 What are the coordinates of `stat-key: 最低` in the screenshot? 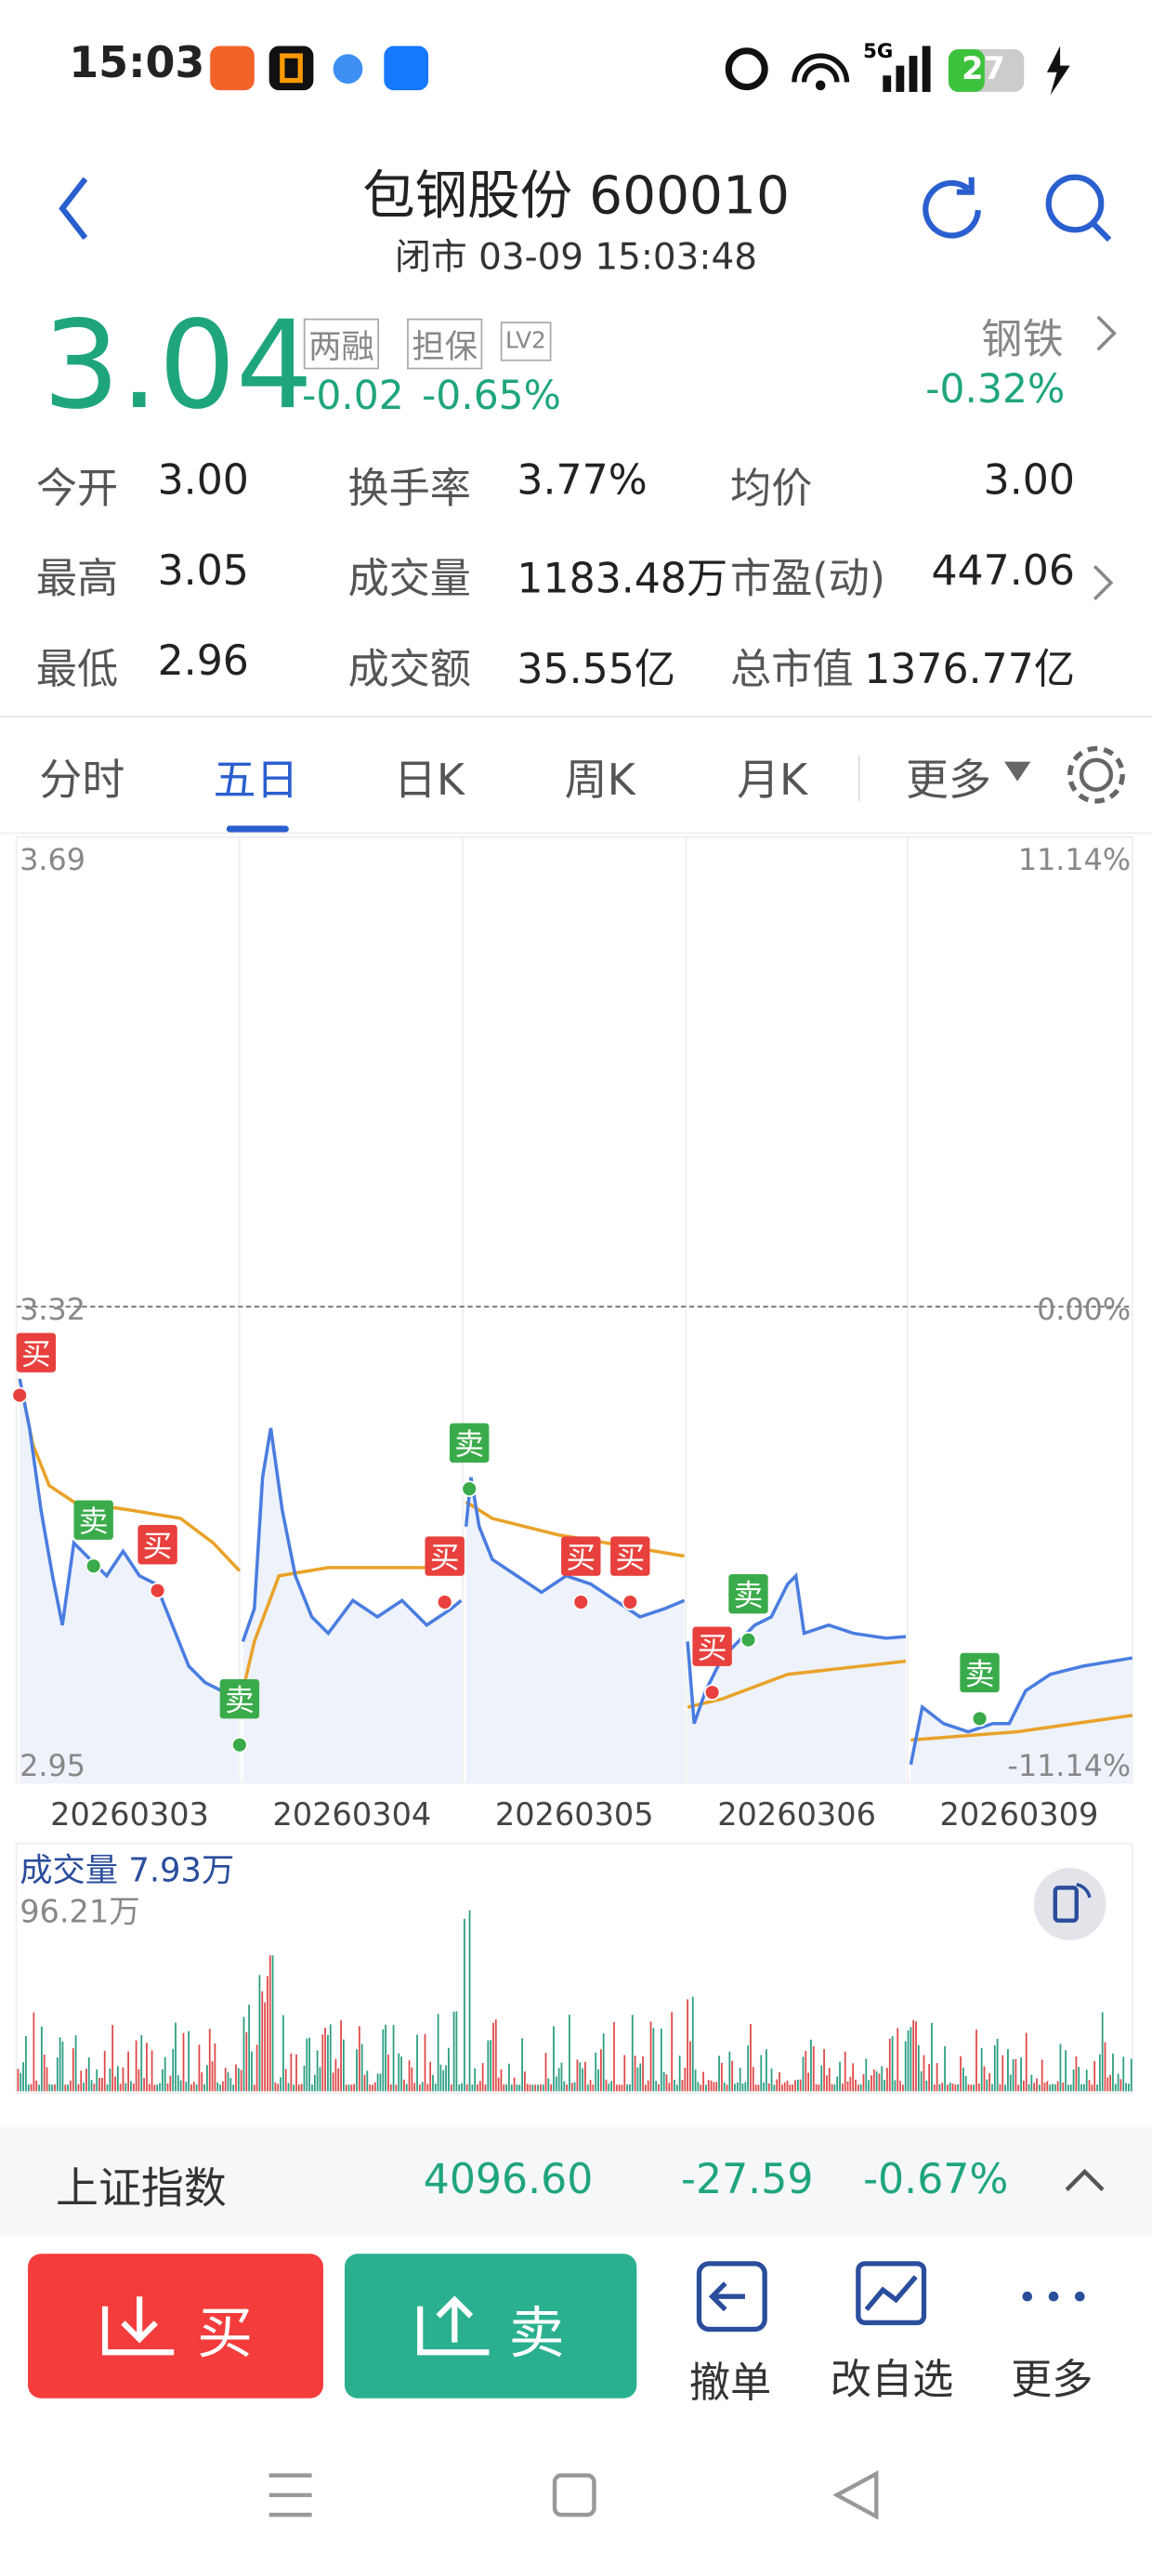 It's located at (77, 669).